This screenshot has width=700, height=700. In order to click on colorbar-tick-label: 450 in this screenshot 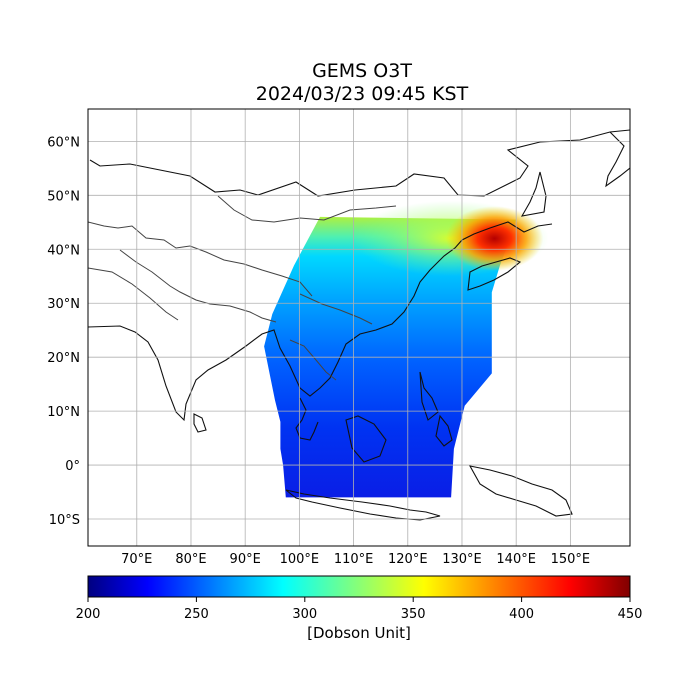, I will do `click(630, 614)`.